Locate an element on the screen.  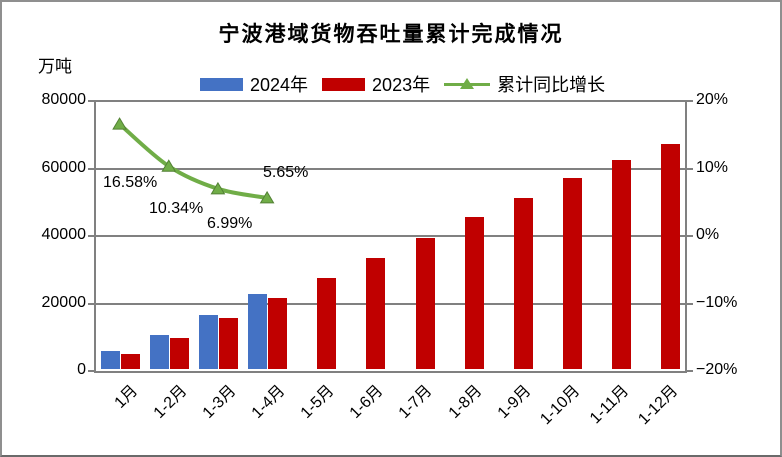
legend-swatch-2024 is located at coordinates (221, 84).